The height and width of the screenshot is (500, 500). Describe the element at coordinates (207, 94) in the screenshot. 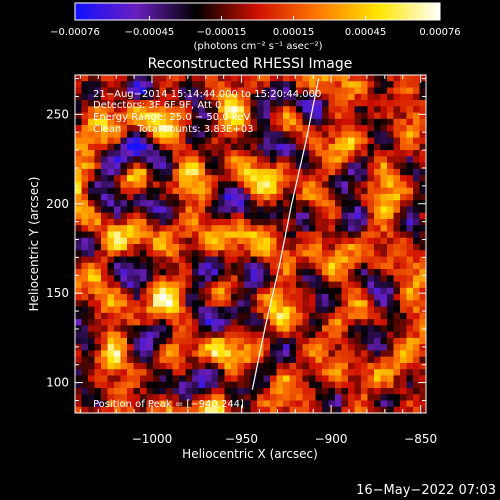

I see `annotation-time: 21−Aug−2014 15:14:44.000 to 15:20:44.000` at that location.